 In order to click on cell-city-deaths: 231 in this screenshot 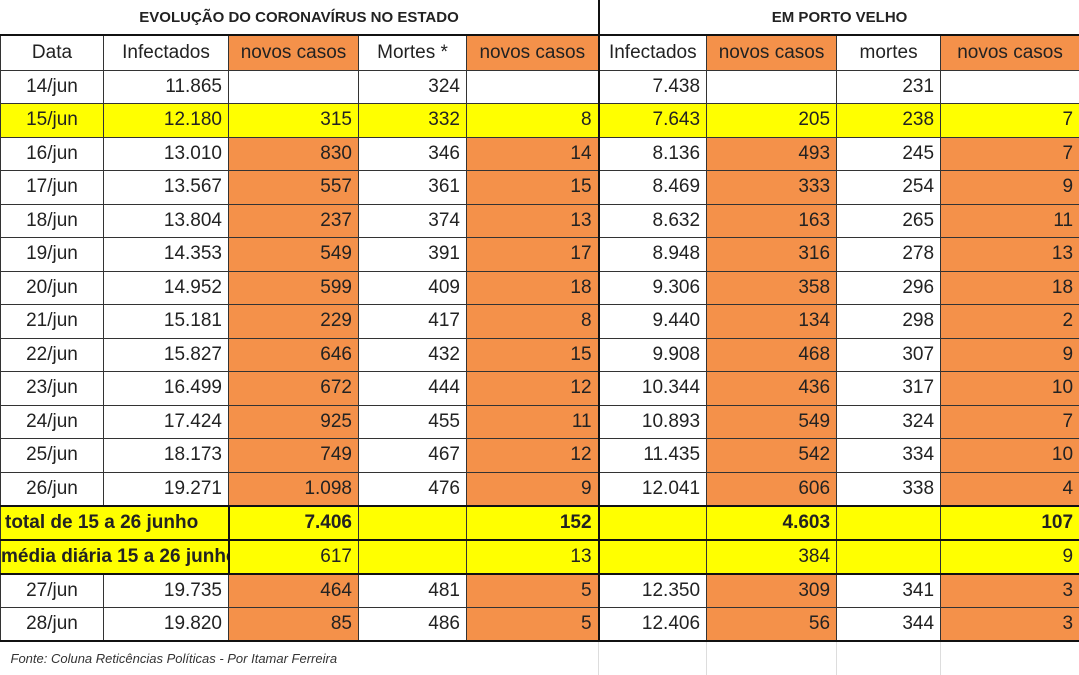, I will do `click(889, 86)`.